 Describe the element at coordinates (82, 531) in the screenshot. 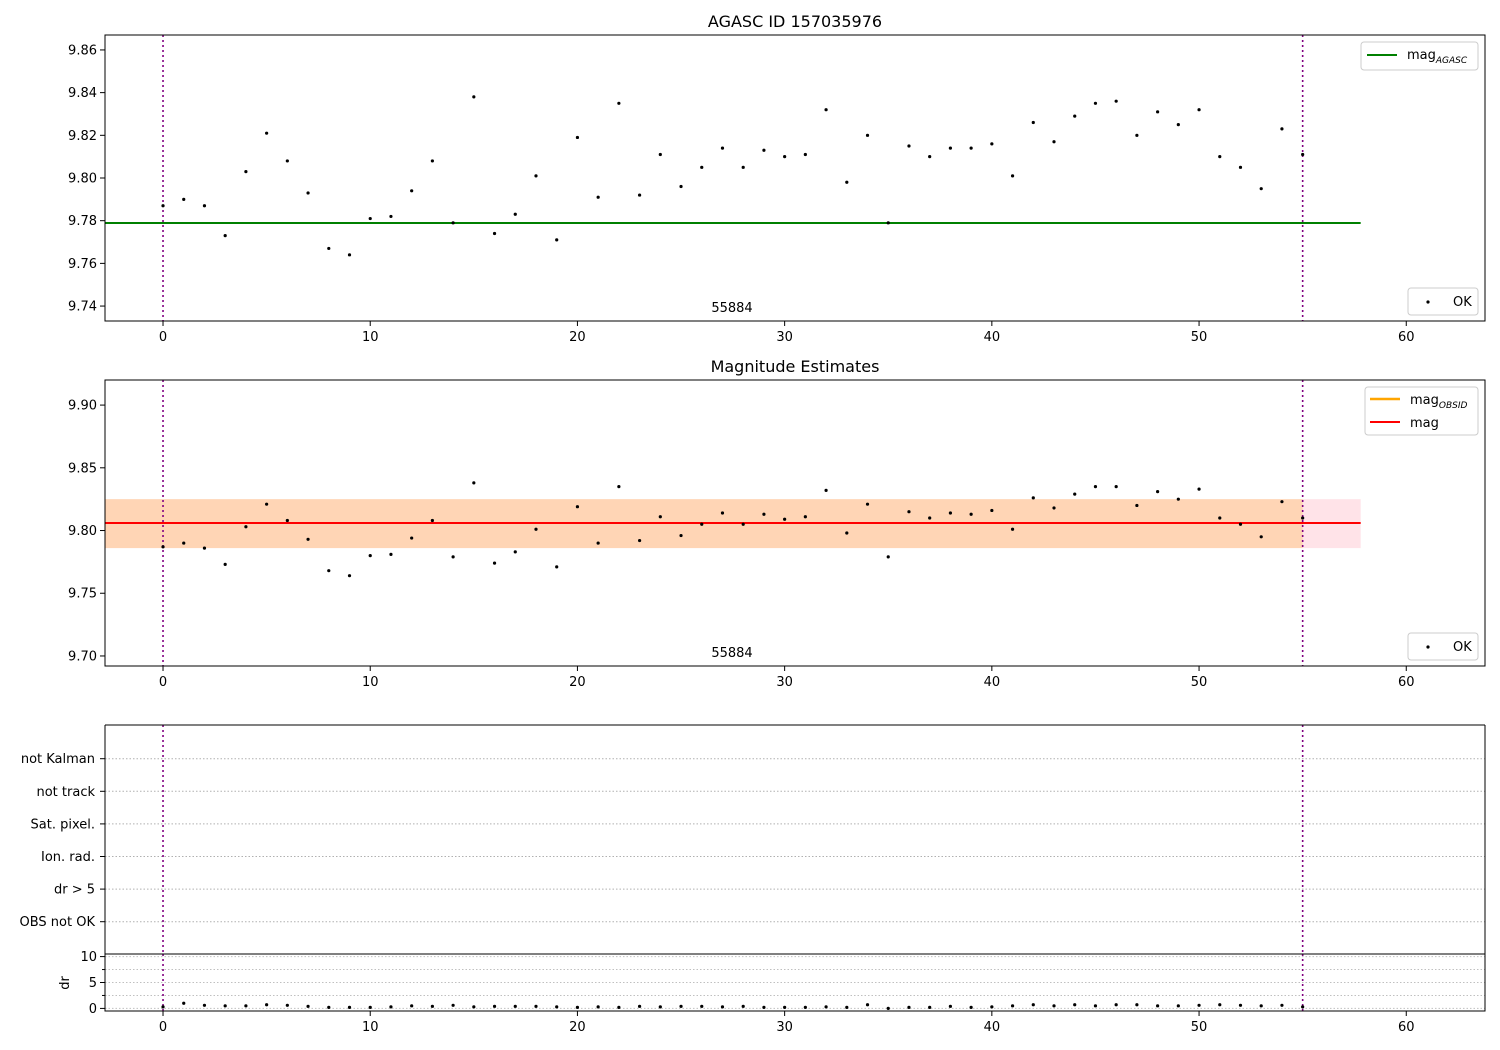

I see `y-tick-label: 9.80` at that location.